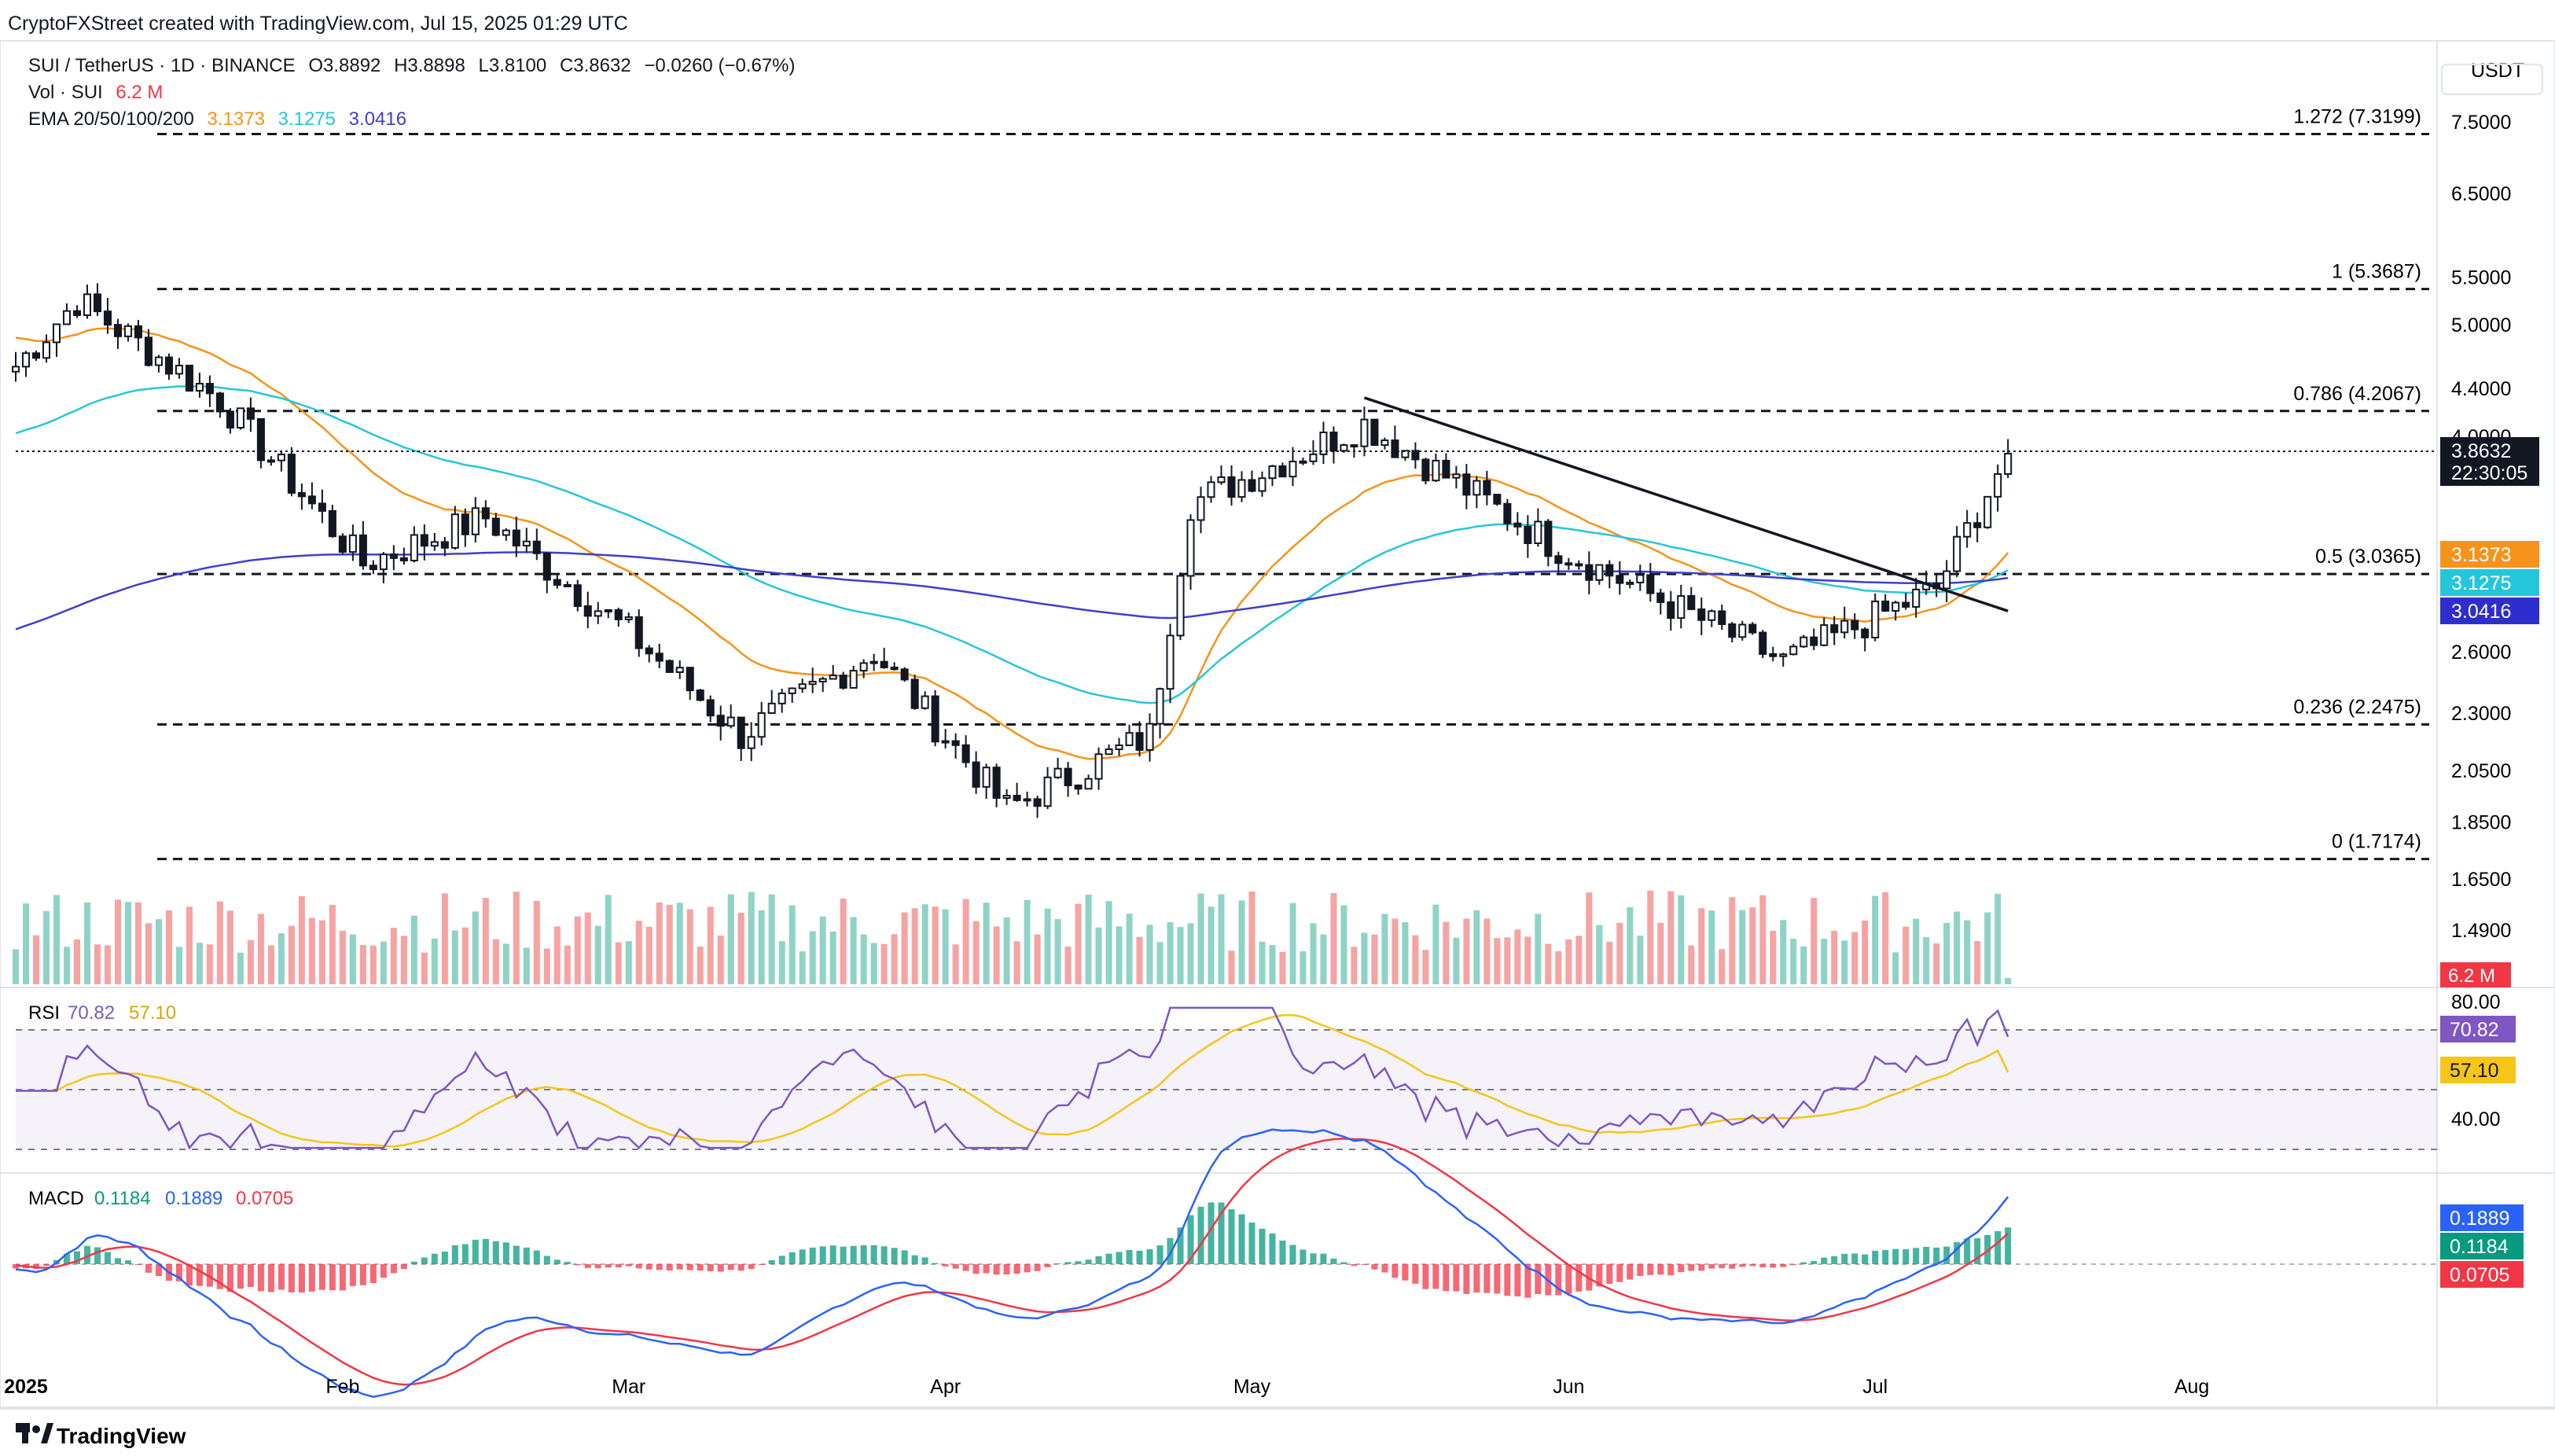 Image resolution: width=2555 pixels, height=1456 pixels. I want to click on symbol-name: SUI / TetherUS · 1D · BINANCE, so click(162, 65).